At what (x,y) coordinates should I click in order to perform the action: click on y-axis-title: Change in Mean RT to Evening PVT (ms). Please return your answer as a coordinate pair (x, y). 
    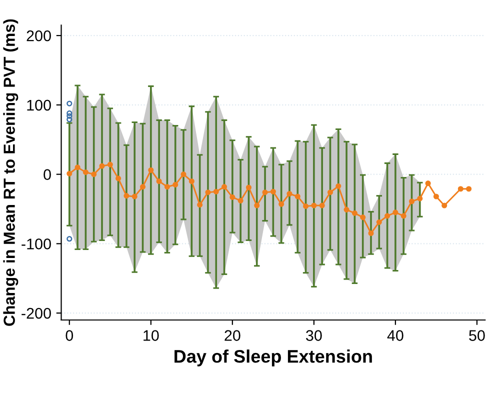
    Looking at the image, I should click on (10, 172).